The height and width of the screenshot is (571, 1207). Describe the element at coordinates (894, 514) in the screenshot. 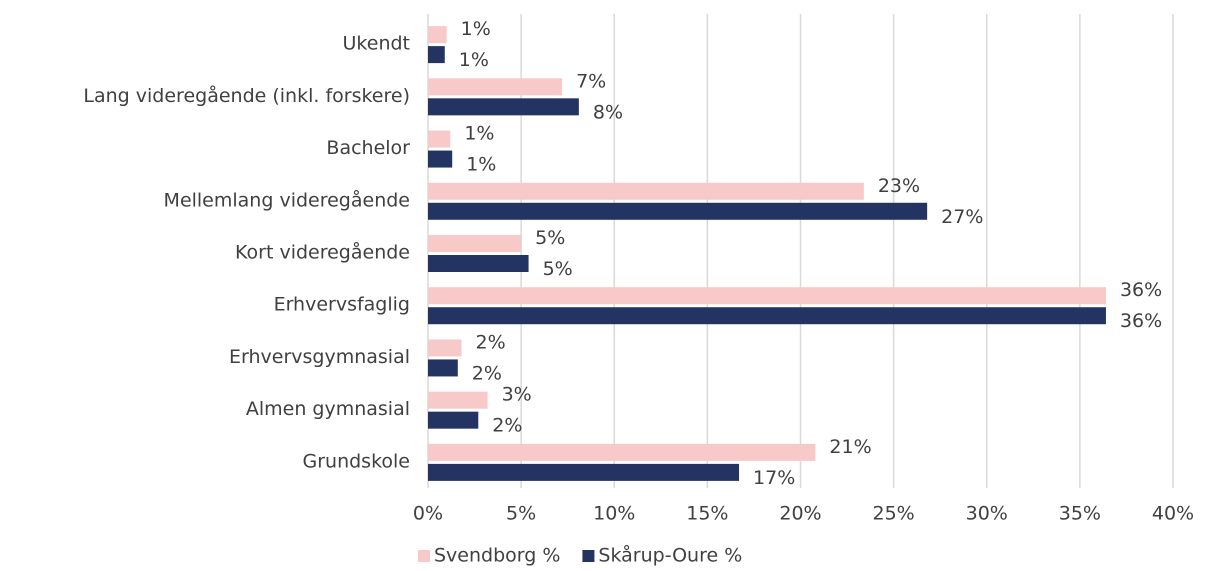

I see `x-tick-label: 25%` at that location.